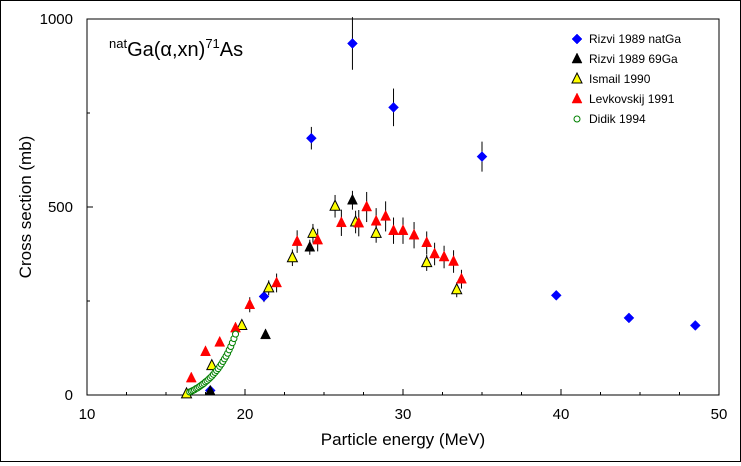  I want to click on y-tick-label: 500, so click(60, 207).